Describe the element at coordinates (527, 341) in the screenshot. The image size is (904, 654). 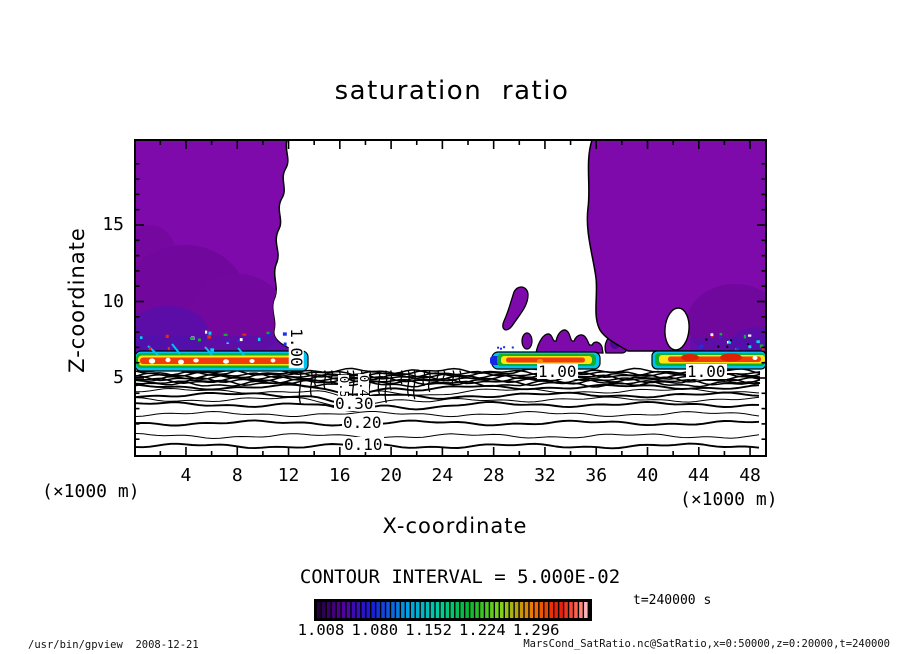
I see `cloud-blob-small` at that location.